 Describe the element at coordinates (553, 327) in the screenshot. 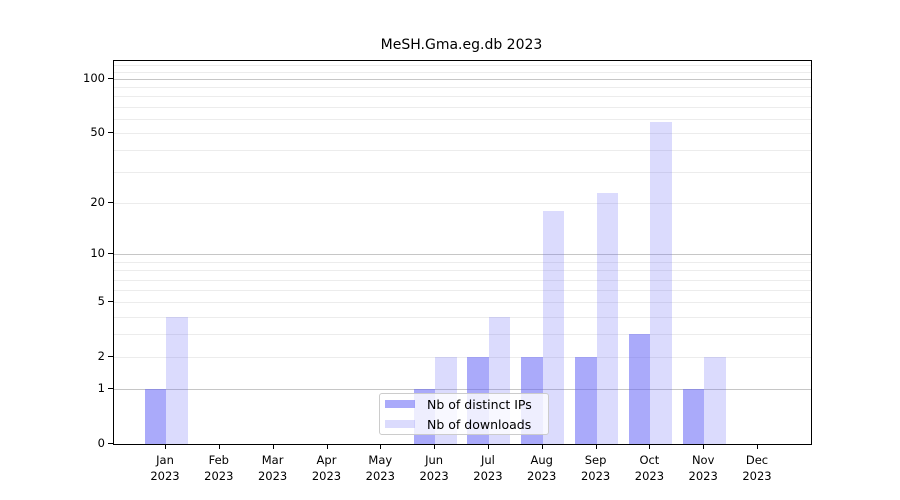

I see `bar-aug-nb-of-downloads` at that location.